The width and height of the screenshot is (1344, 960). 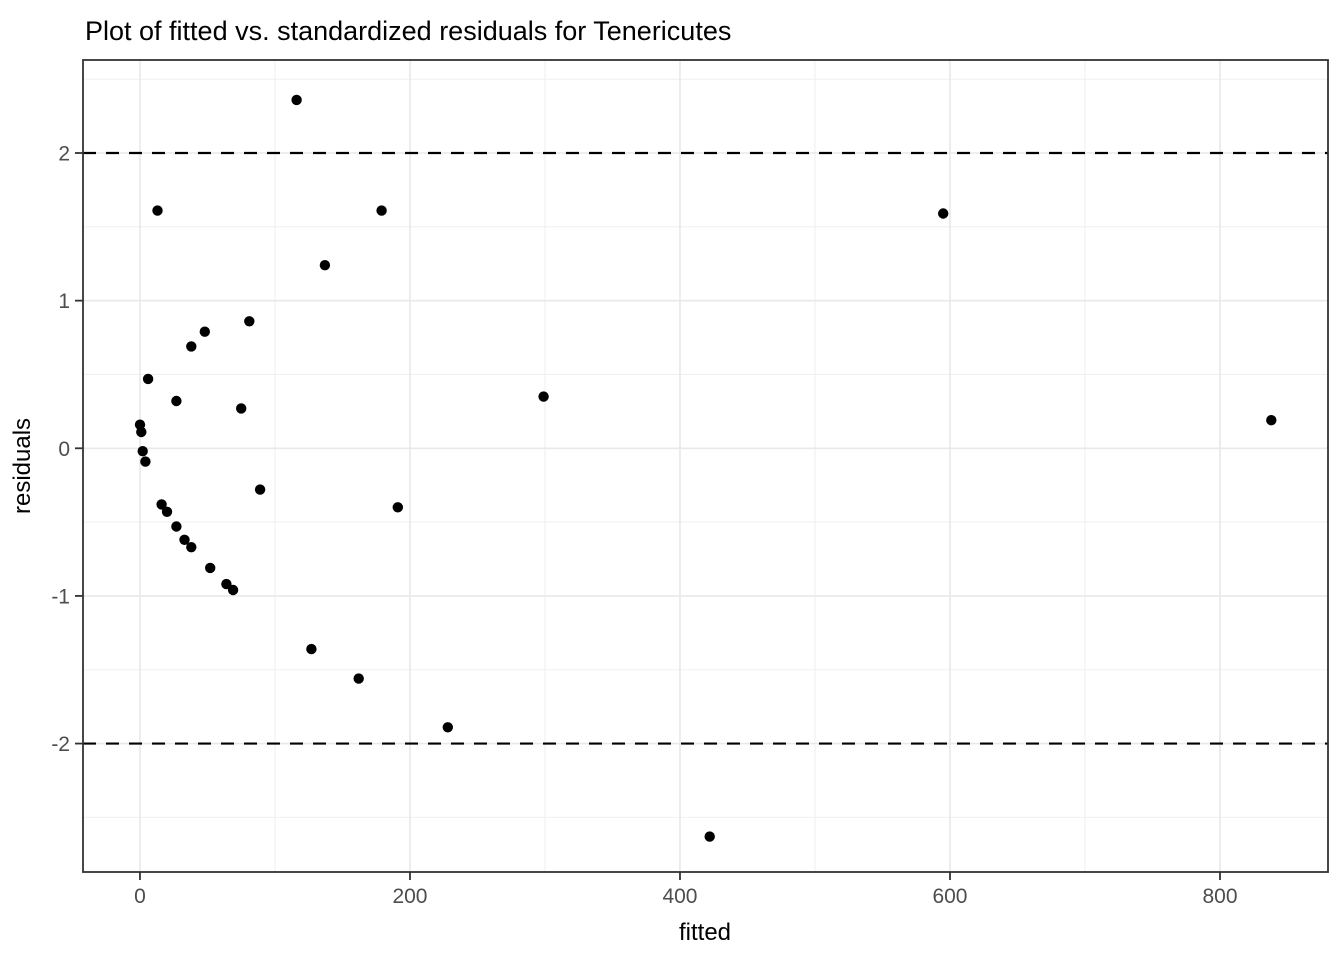 I want to click on y-tick-label: -1, so click(x=60, y=596).